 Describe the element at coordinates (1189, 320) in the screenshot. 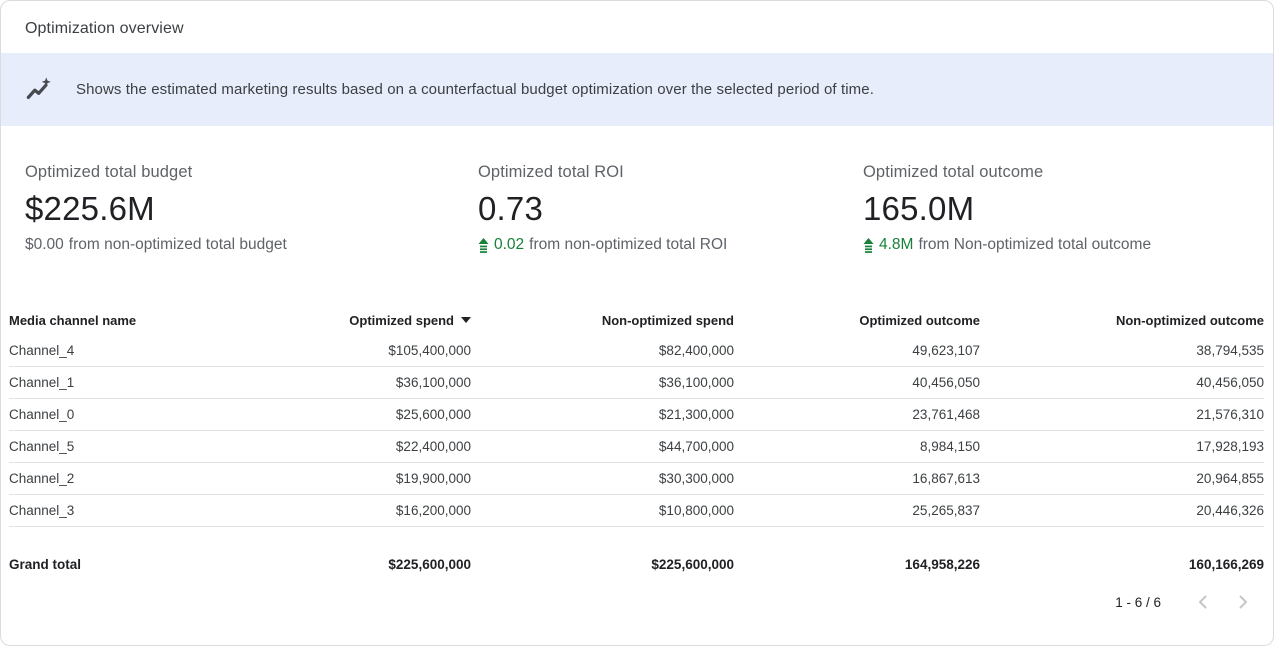

I see `column-header-label: Non-optimized outcome` at that location.